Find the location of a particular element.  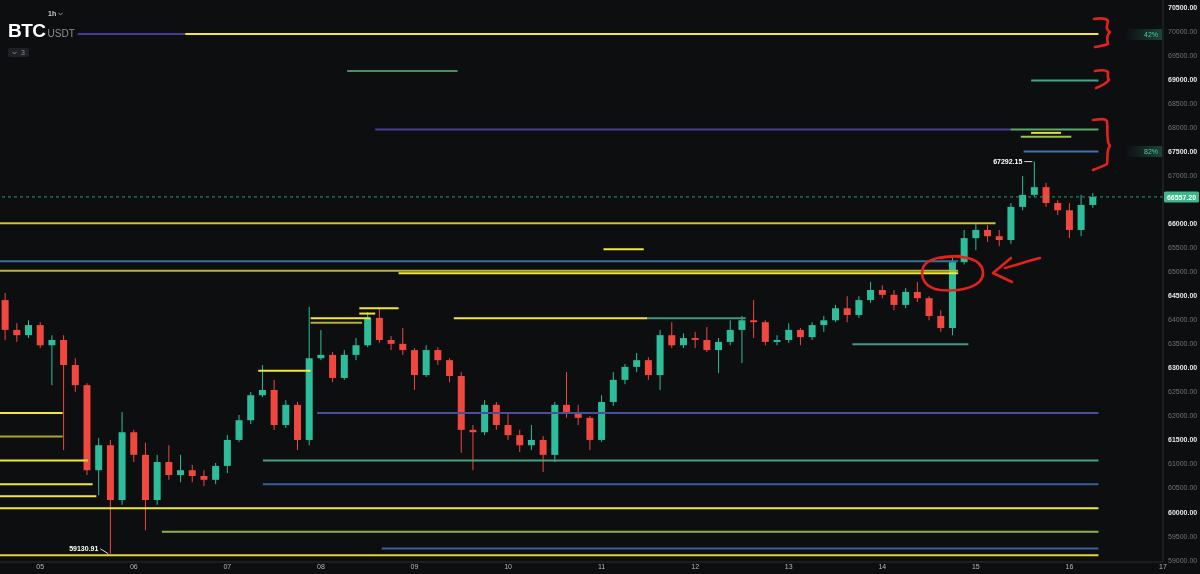

text: BTC is located at coordinates (27, 31).